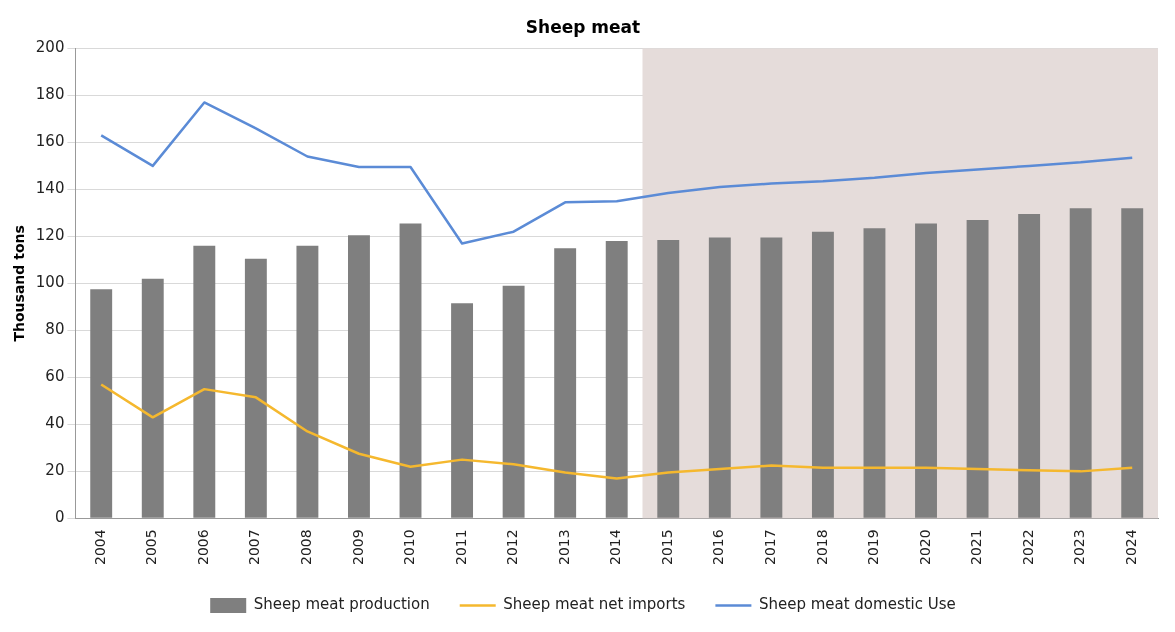 Image resolution: width=1175 pixels, height=632 pixels. Describe the element at coordinates (50, 141) in the screenshot. I see `y-tick-label: 160` at that location.